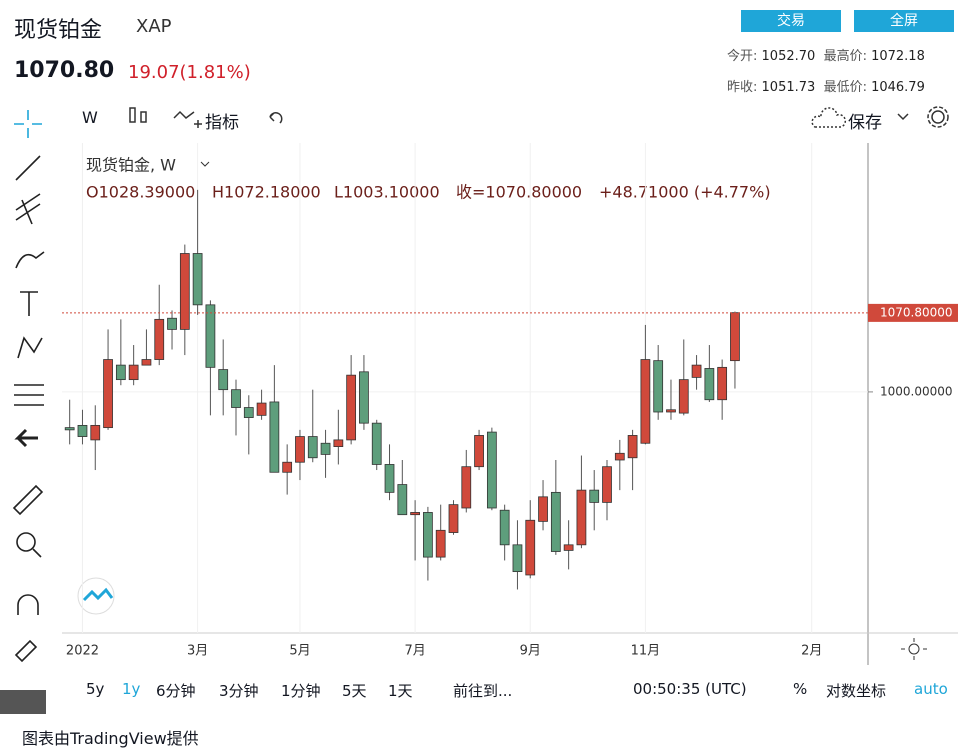  What do you see at coordinates (23, 702) in the screenshot?
I see `collapse` at bounding box center [23, 702].